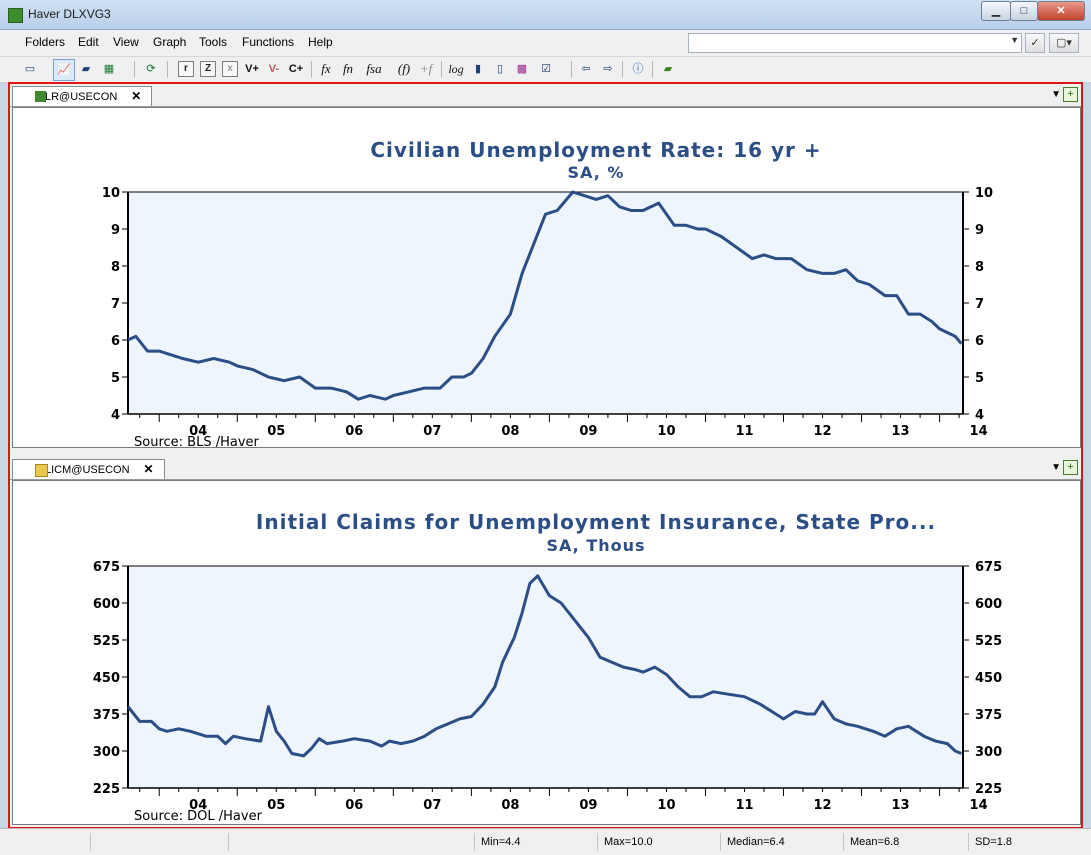  I want to click on tab-label: LICM@USECON, so click(87, 470).